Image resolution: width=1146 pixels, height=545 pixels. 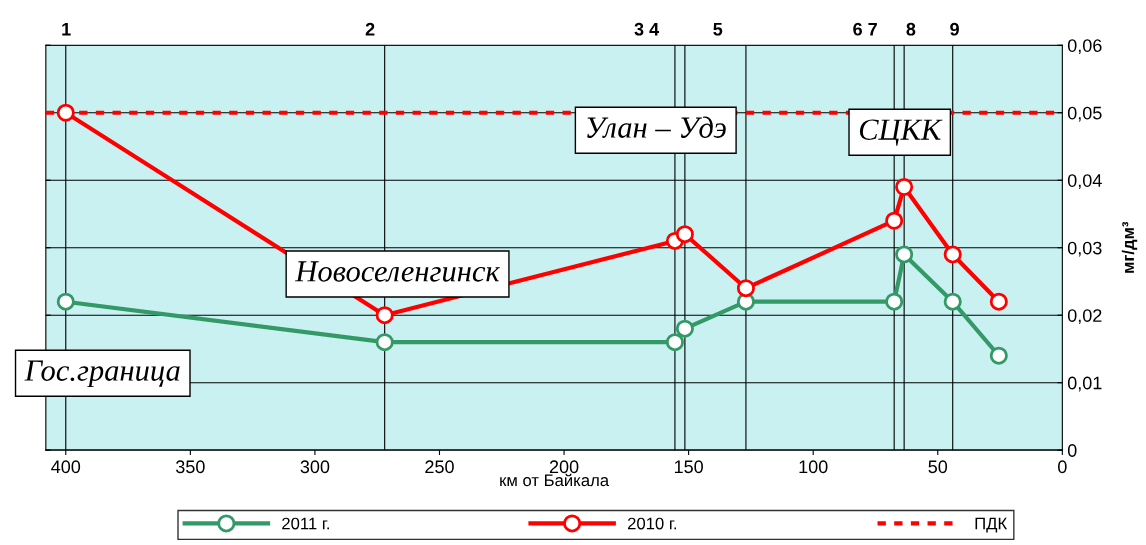 What do you see at coordinates (102, 374) in the screenshot?
I see `annotation: Гос.граница` at bounding box center [102, 374].